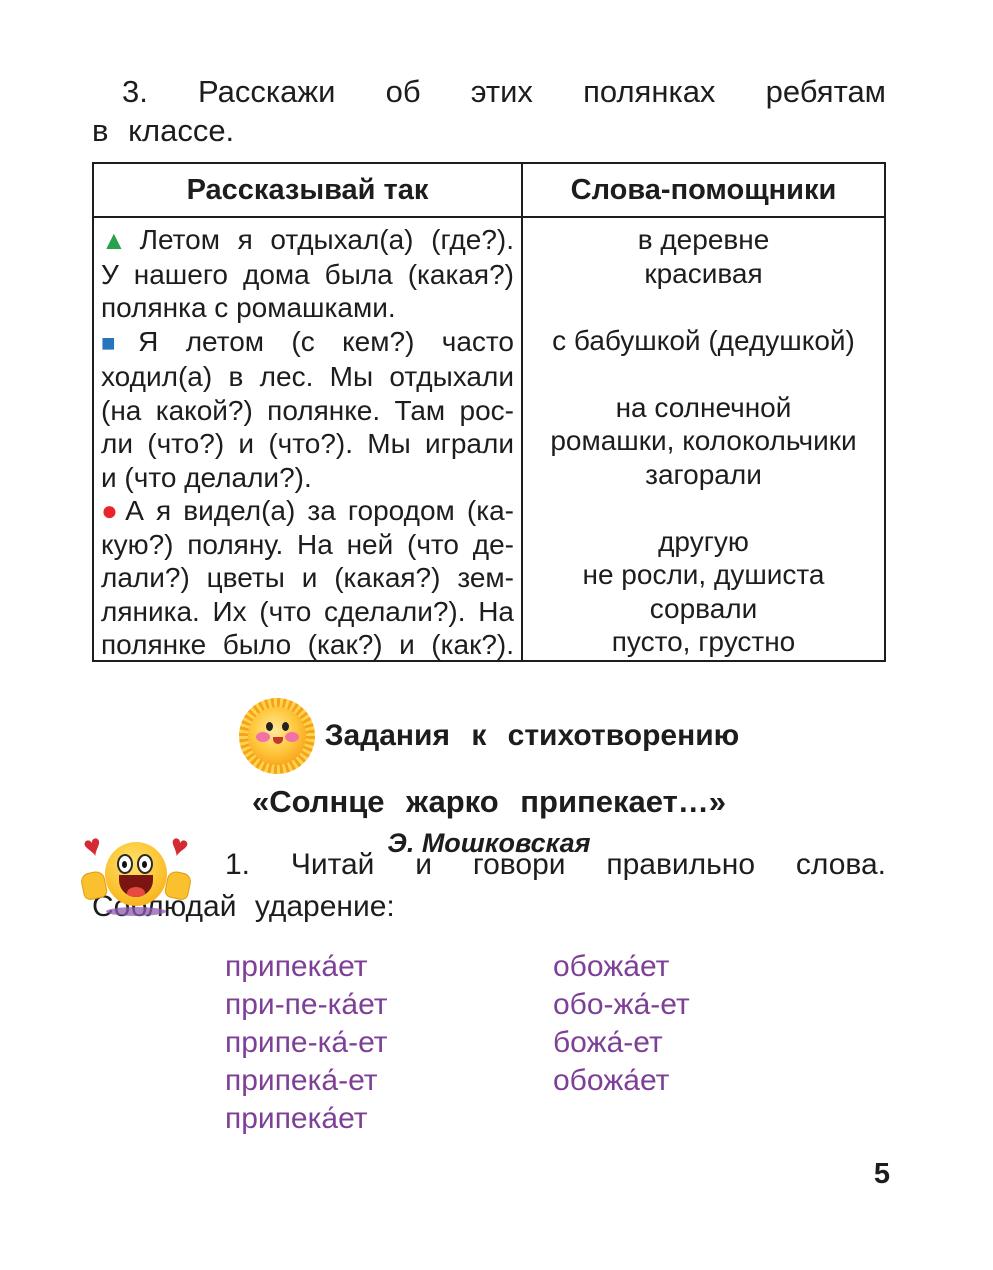  I want to click on thumb-up-icon, so click(178, 885).